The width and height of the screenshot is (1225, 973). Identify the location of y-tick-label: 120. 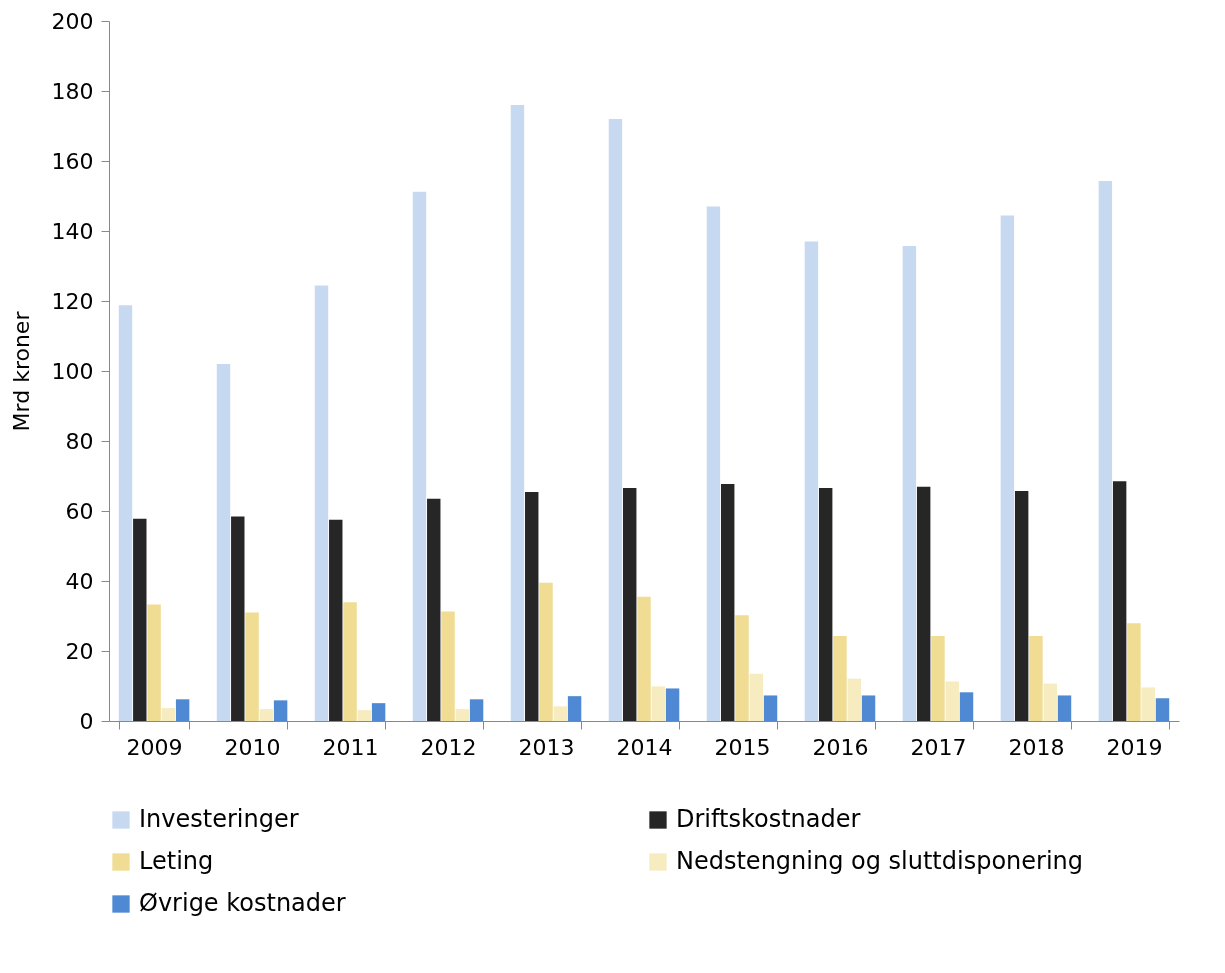
(72, 301).